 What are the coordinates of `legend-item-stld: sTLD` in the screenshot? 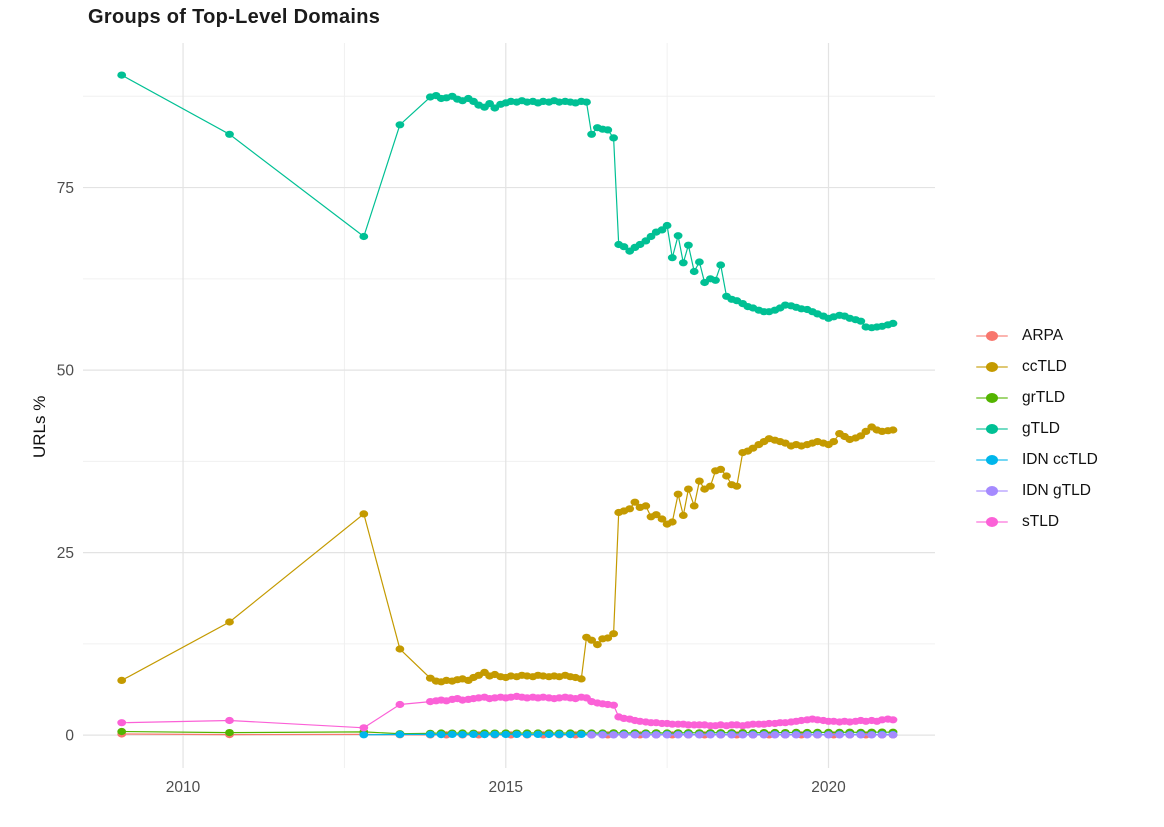 It's located at (1037, 521).